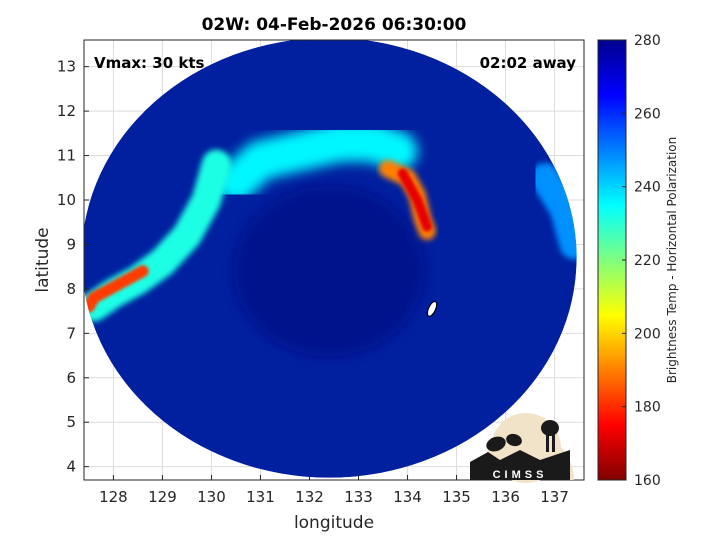 The width and height of the screenshot is (720, 540). Describe the element at coordinates (522, 448) in the screenshot. I see `cimss-logo: CIMSS` at that location.